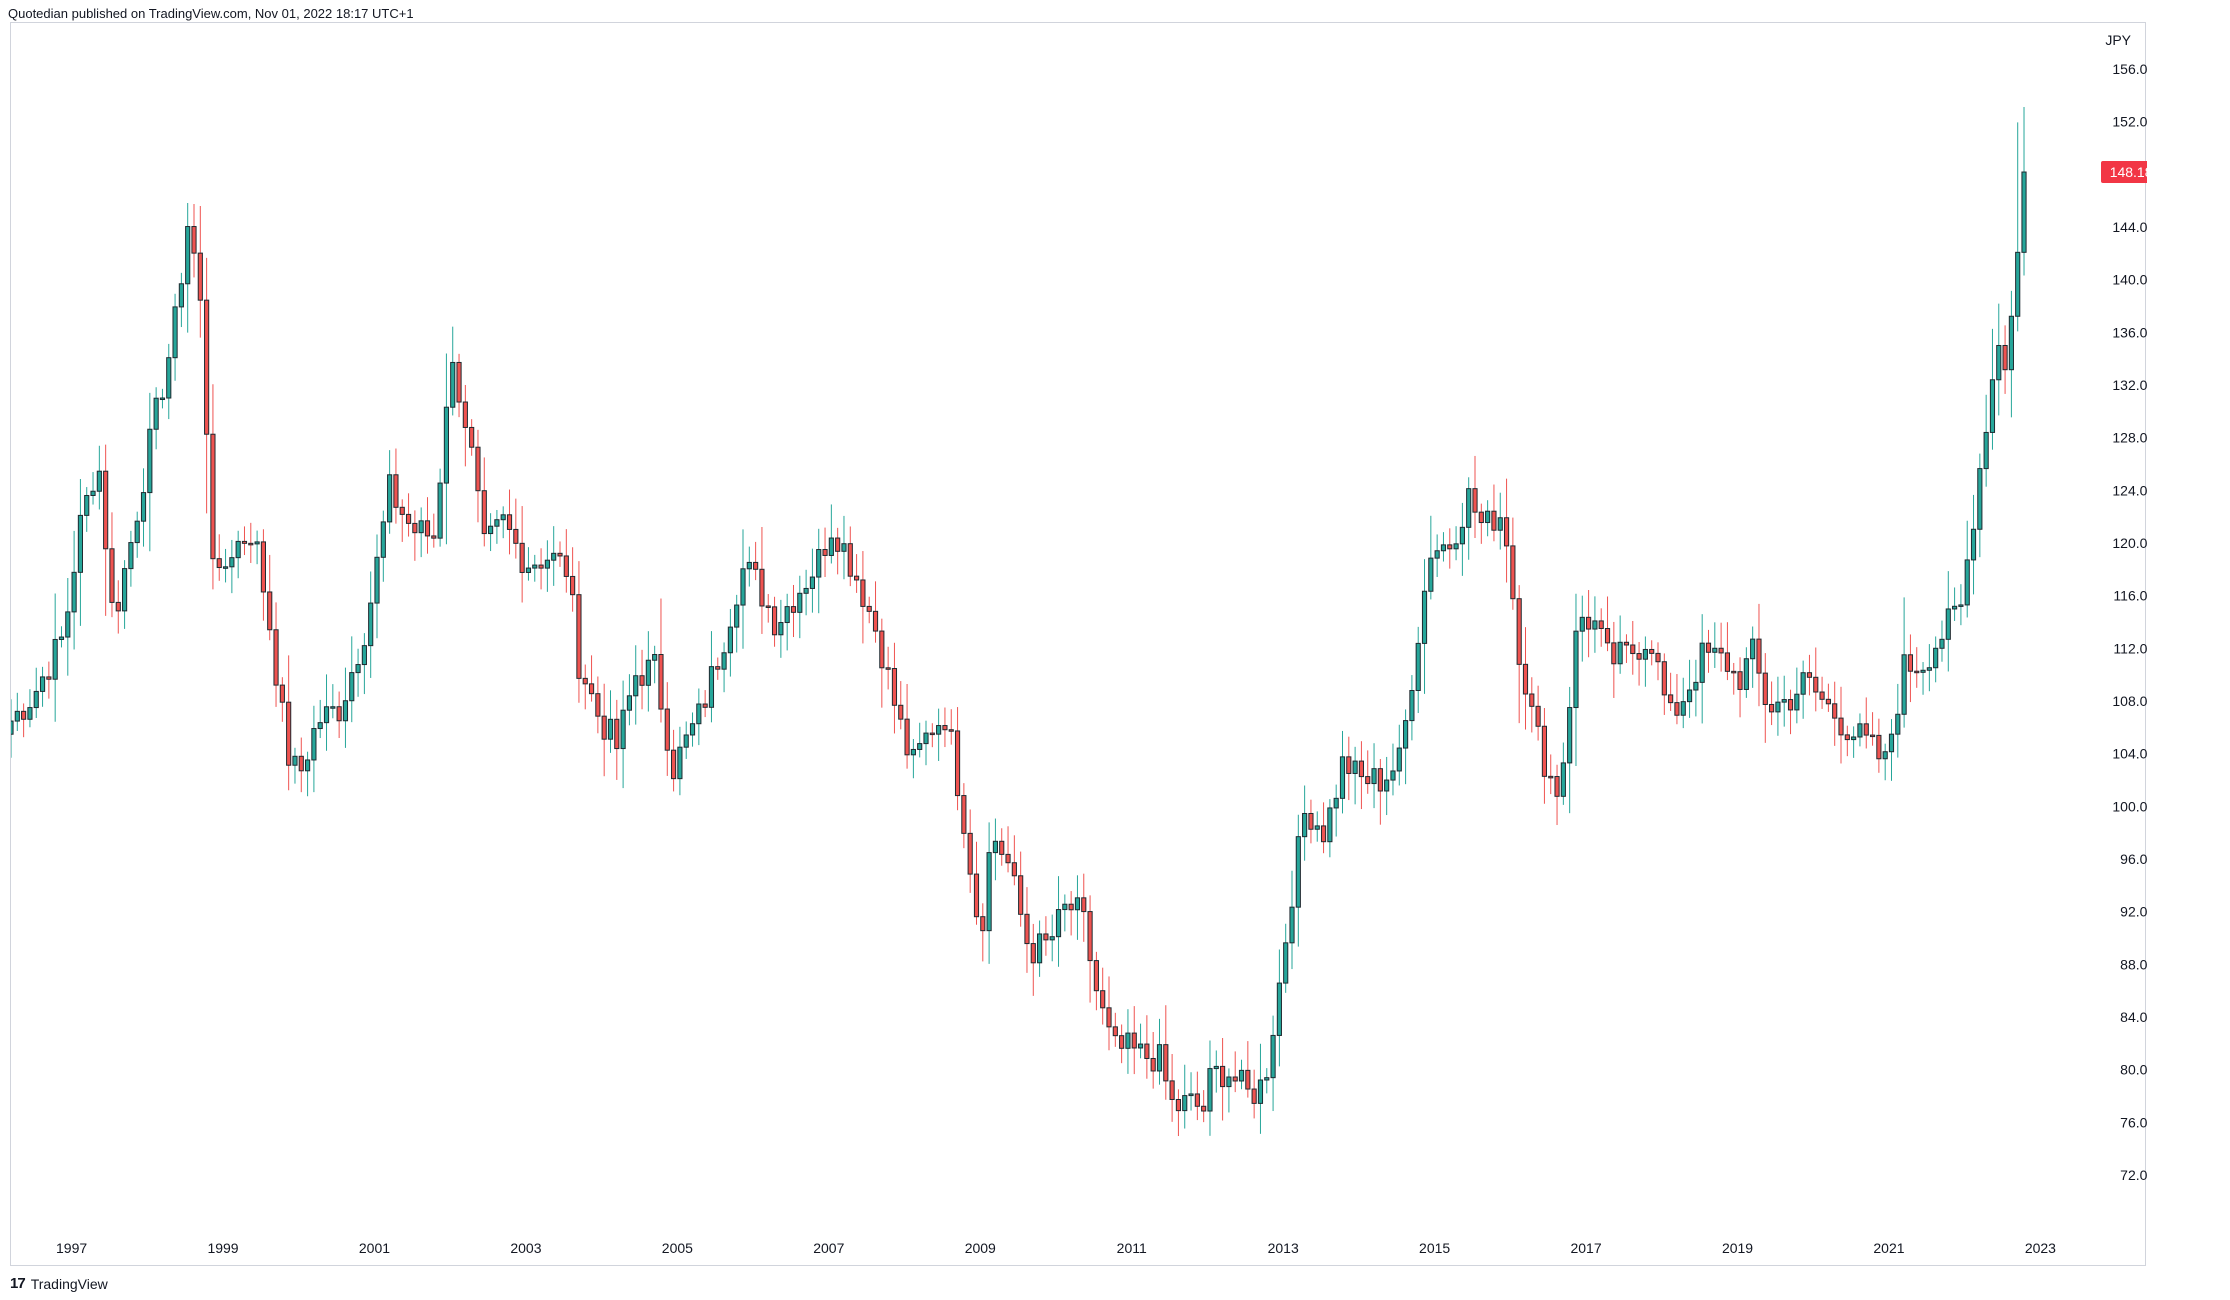 The image size is (2230, 1300). What do you see at coordinates (59, 1283) in the screenshot?
I see `tradingview-footer: 17 TradingView` at bounding box center [59, 1283].